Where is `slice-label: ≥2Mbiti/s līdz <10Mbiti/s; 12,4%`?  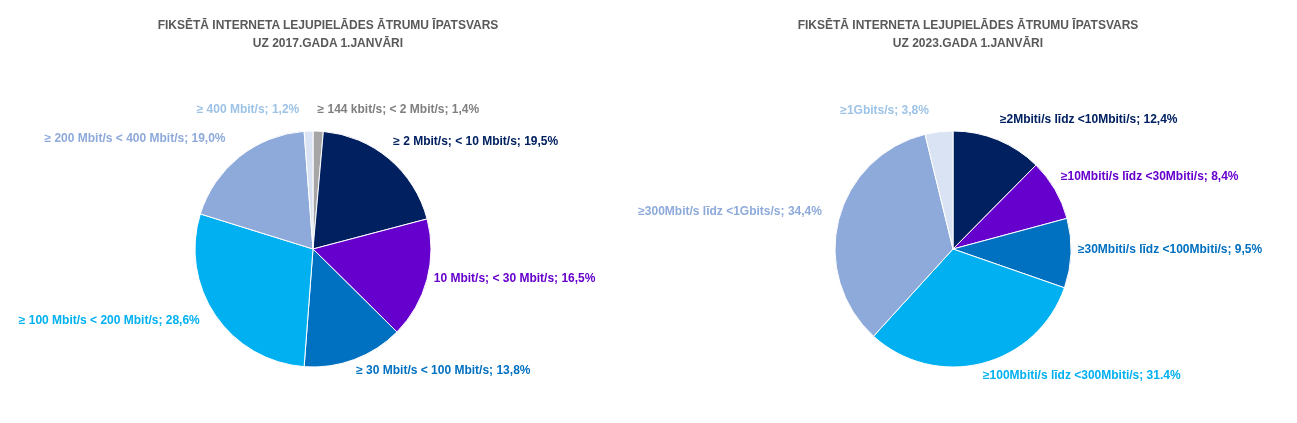
slice-label: ≥2Mbiti/s līdz <10Mbiti/s; 12,4% is located at coordinates (1088, 120).